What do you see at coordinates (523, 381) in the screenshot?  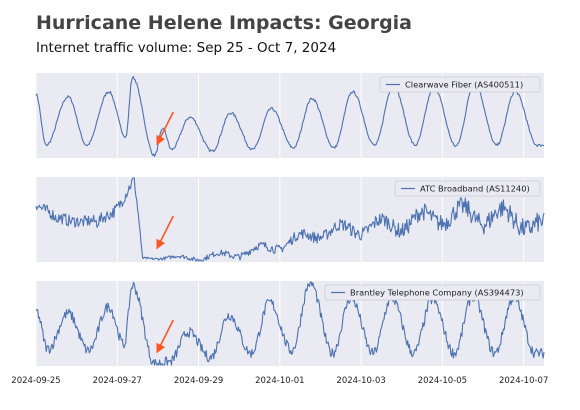 I see `x-tick-label: 2024-10-07` at bounding box center [523, 381].